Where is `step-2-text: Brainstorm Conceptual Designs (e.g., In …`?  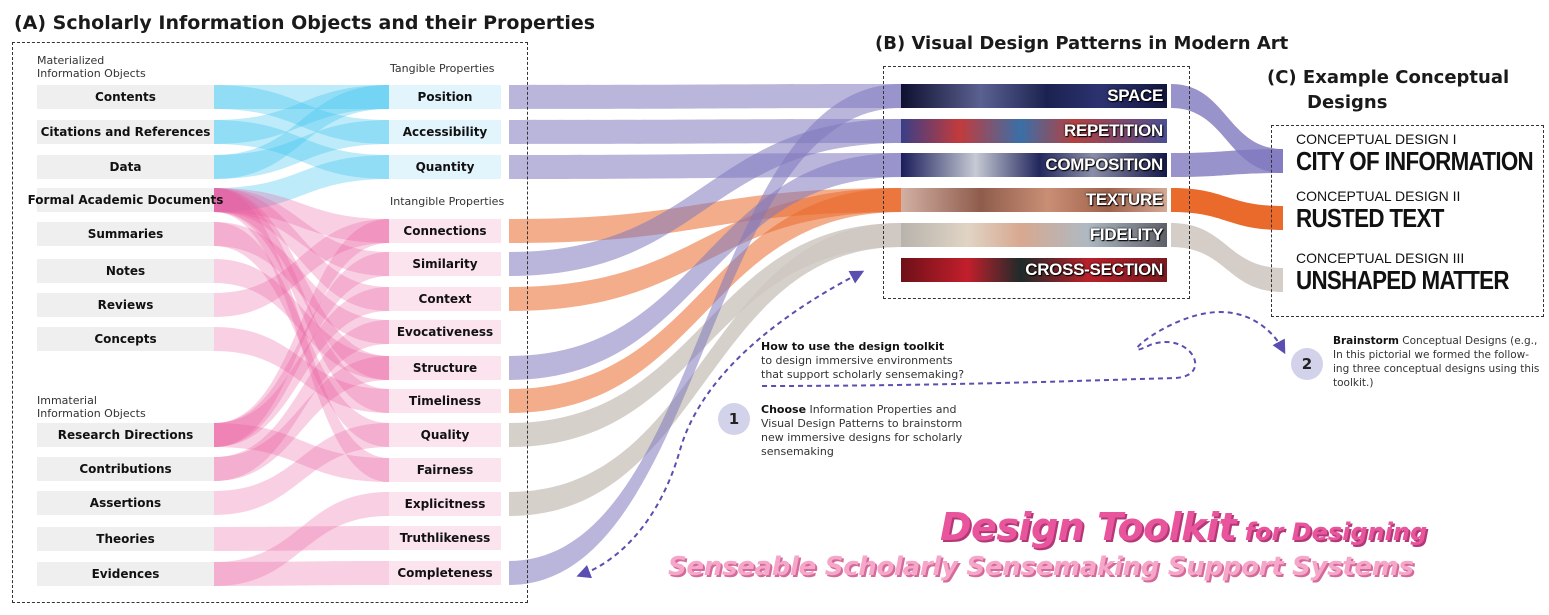
step-2-text: Brainstorm Conceptual Designs (e.g., In … is located at coordinates (1436, 362).